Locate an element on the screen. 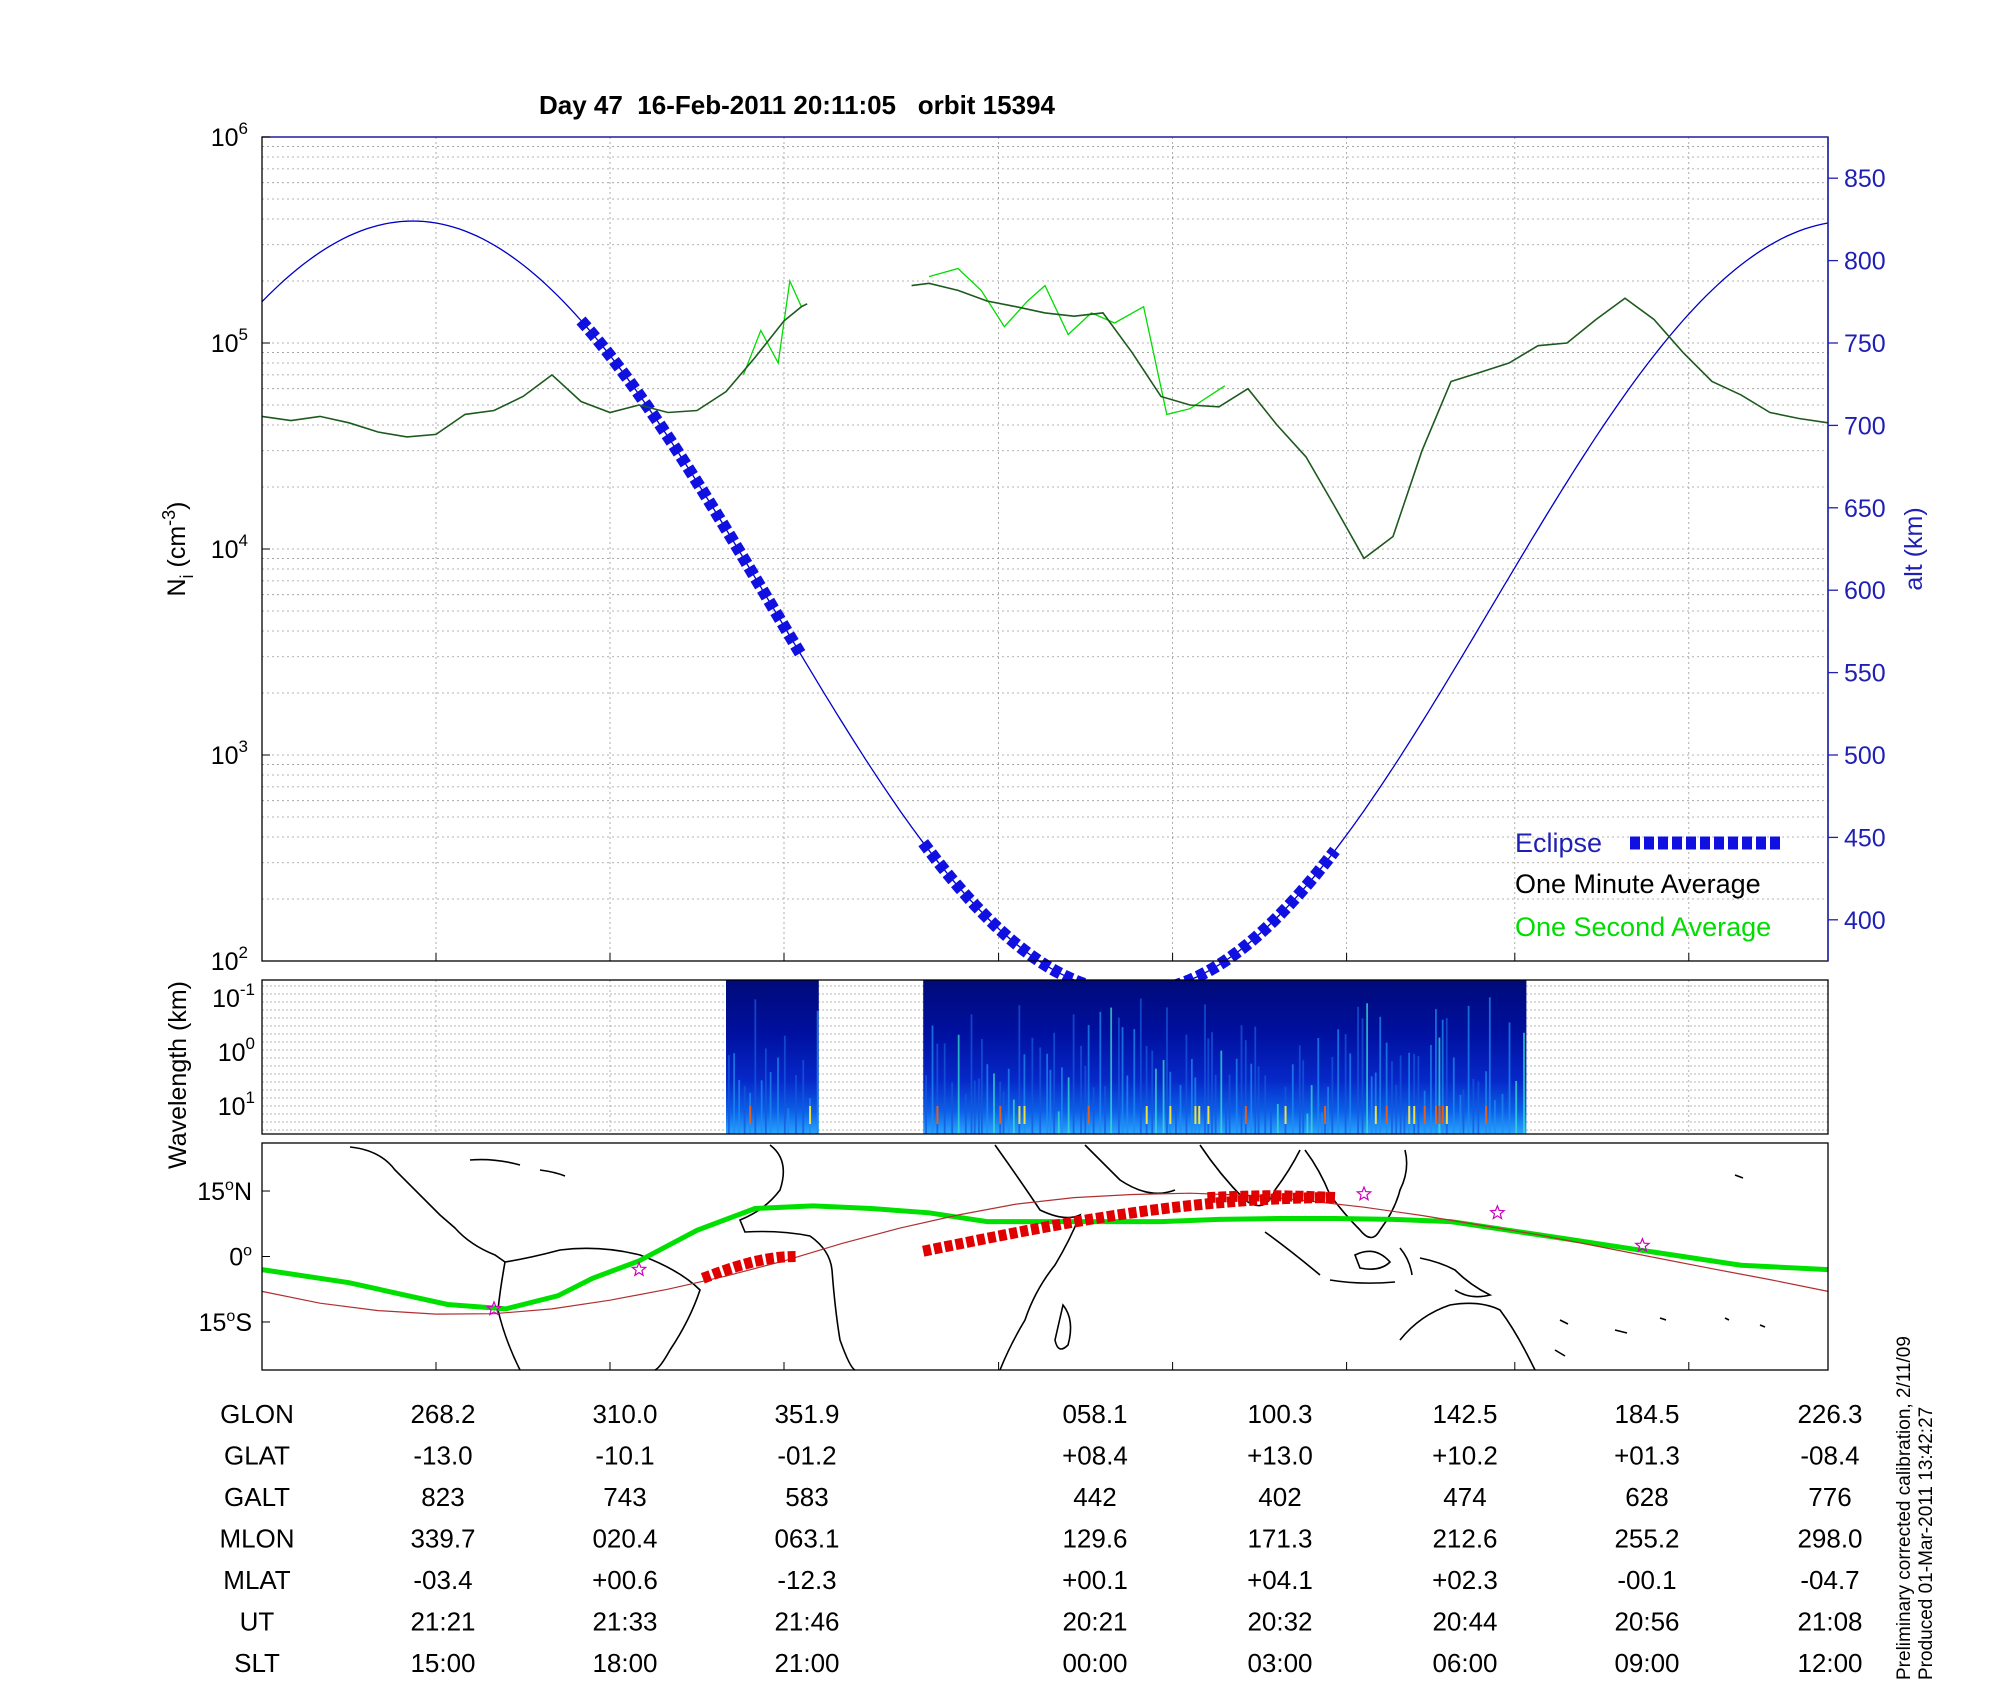 The width and height of the screenshot is (2000, 1700). table-cell: 402 is located at coordinates (1279, 1497).